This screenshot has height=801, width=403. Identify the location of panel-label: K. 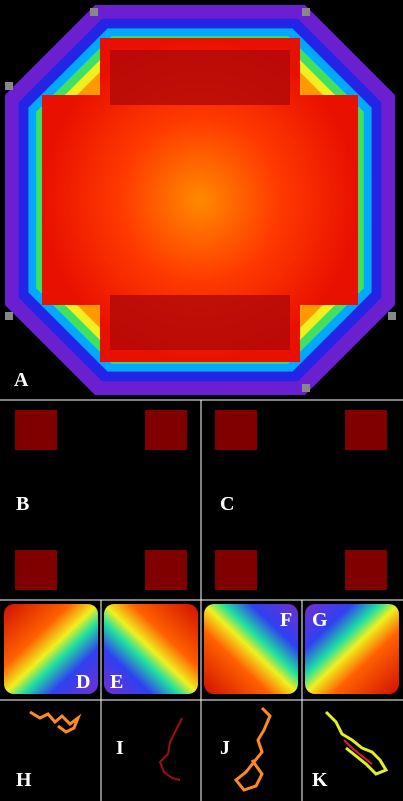
(320, 780).